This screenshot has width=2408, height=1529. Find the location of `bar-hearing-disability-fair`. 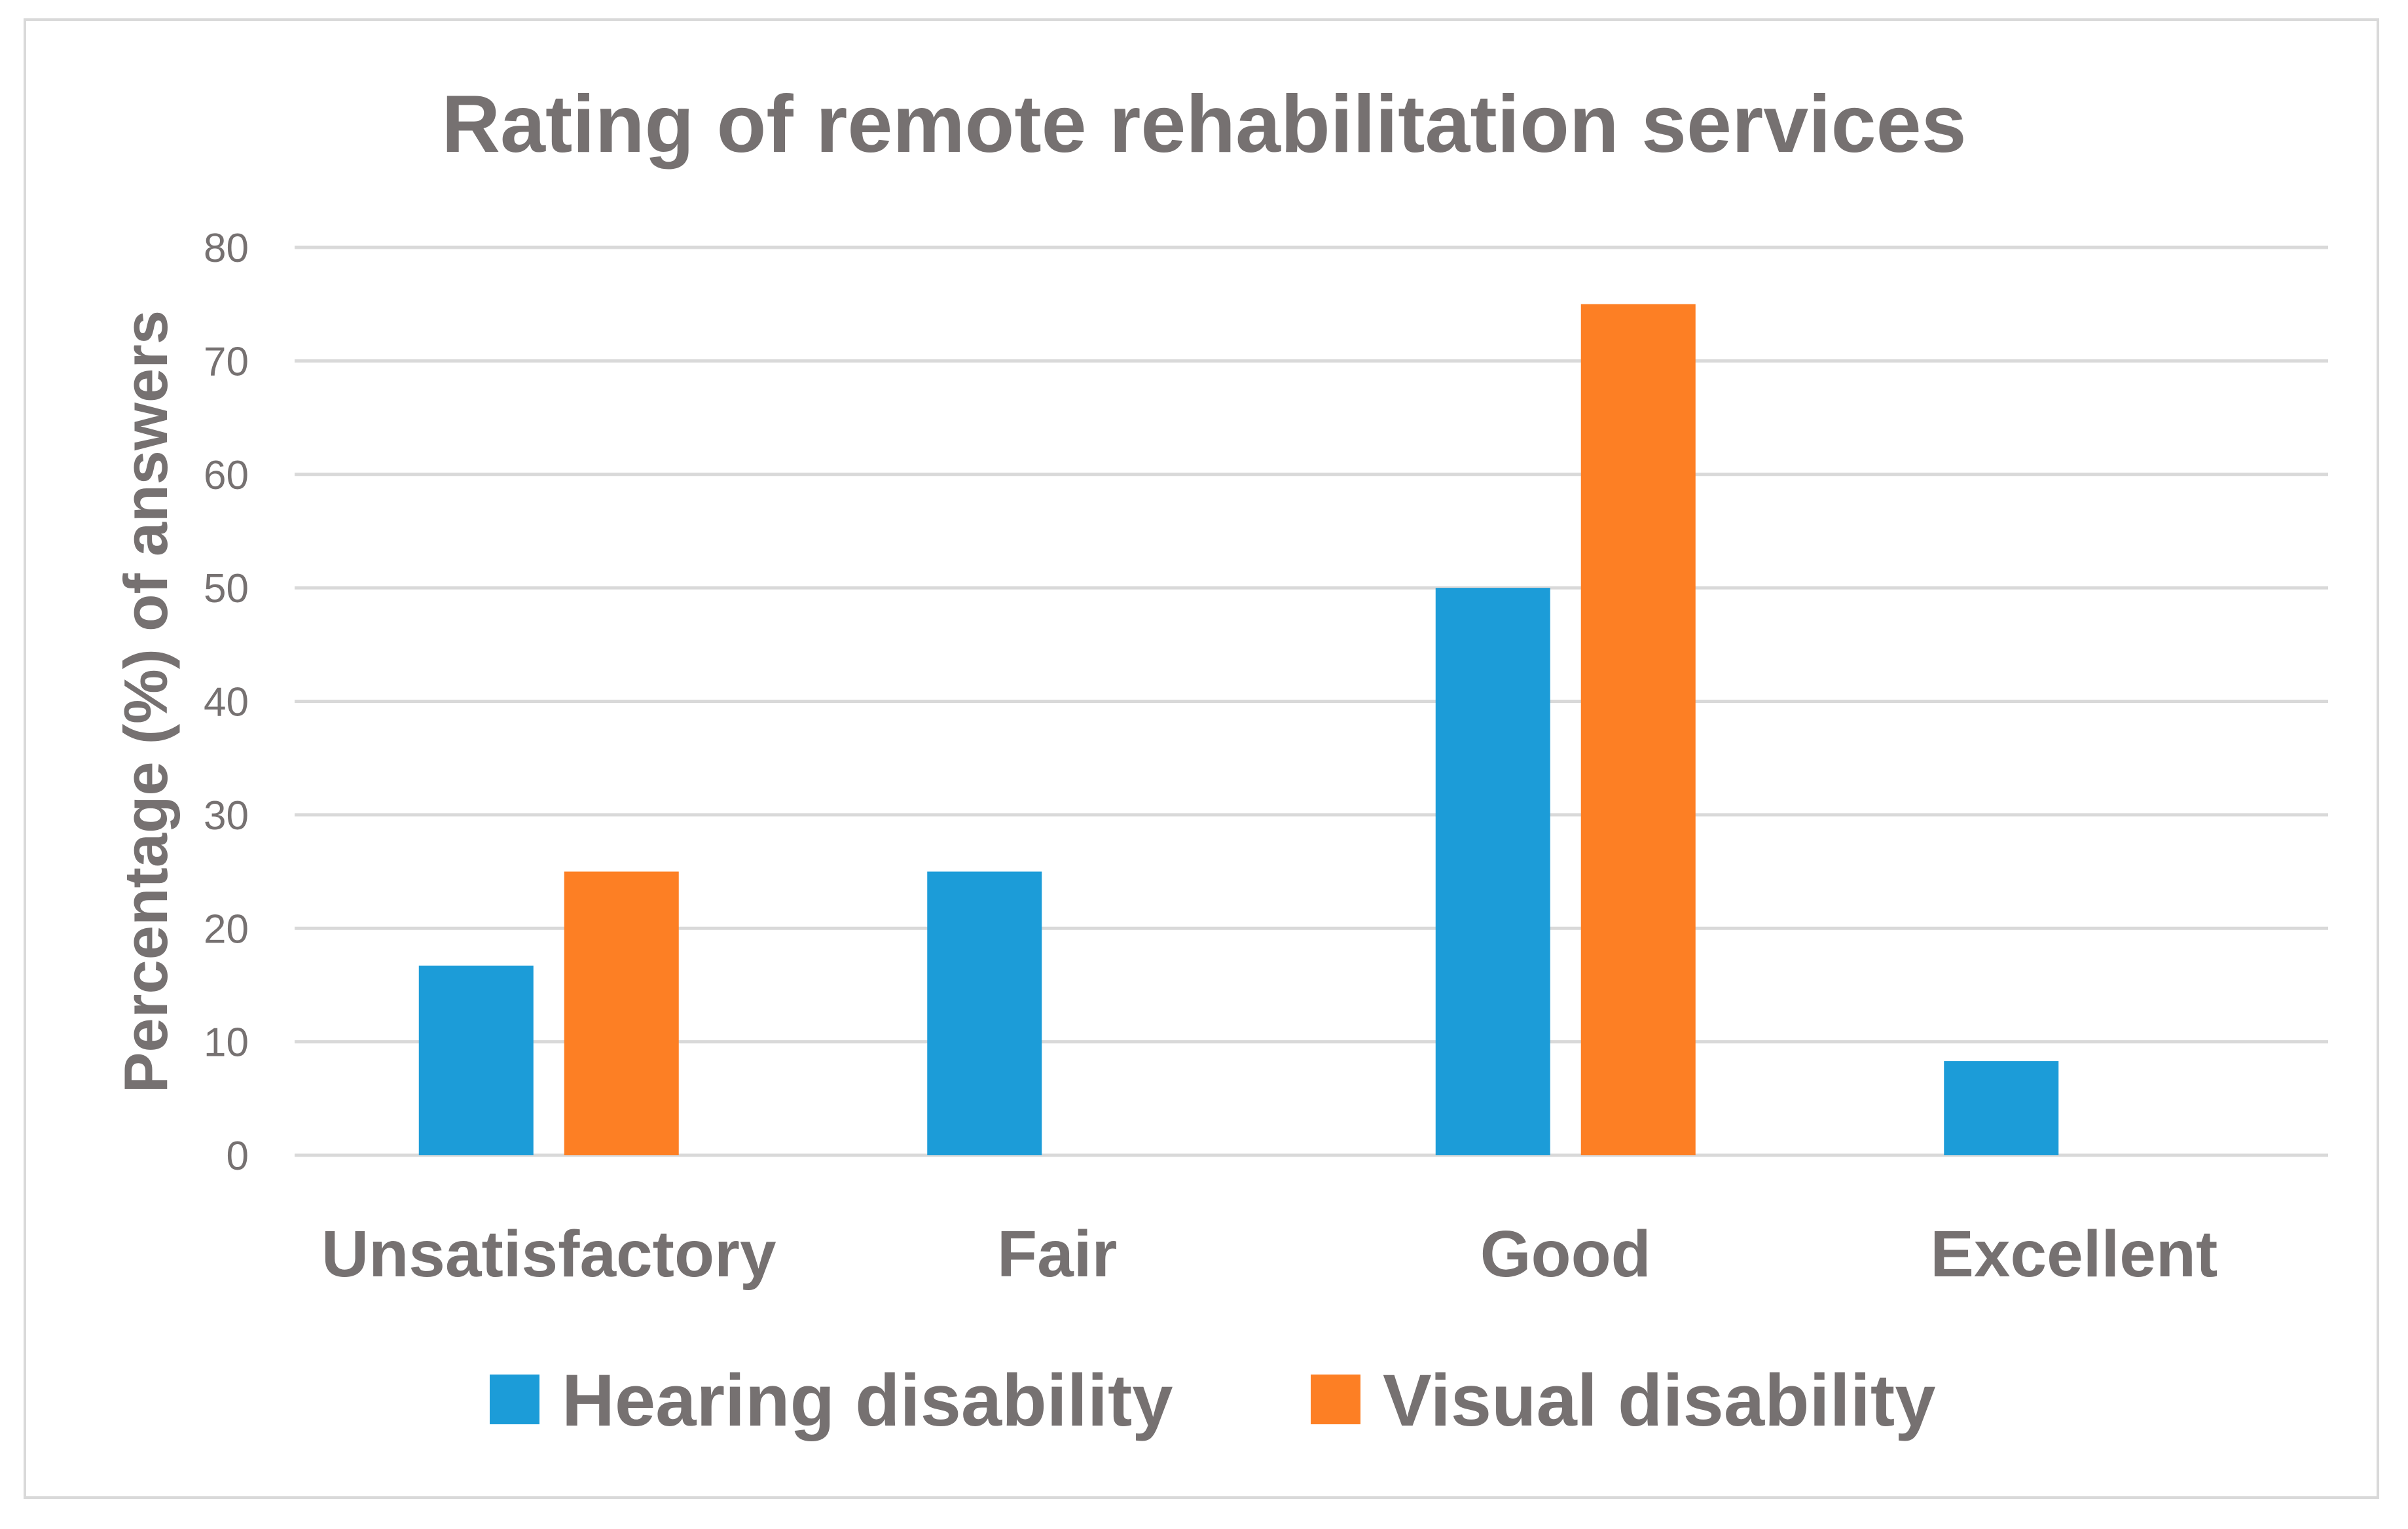

bar-hearing-disability-fair is located at coordinates (984, 1013).